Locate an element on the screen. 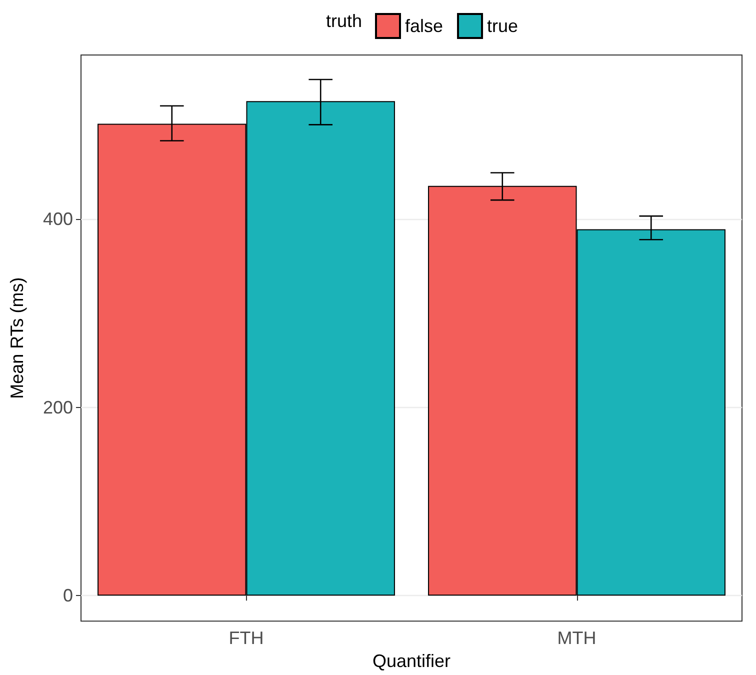  y-tick-label: 0 is located at coordinates (67, 596).